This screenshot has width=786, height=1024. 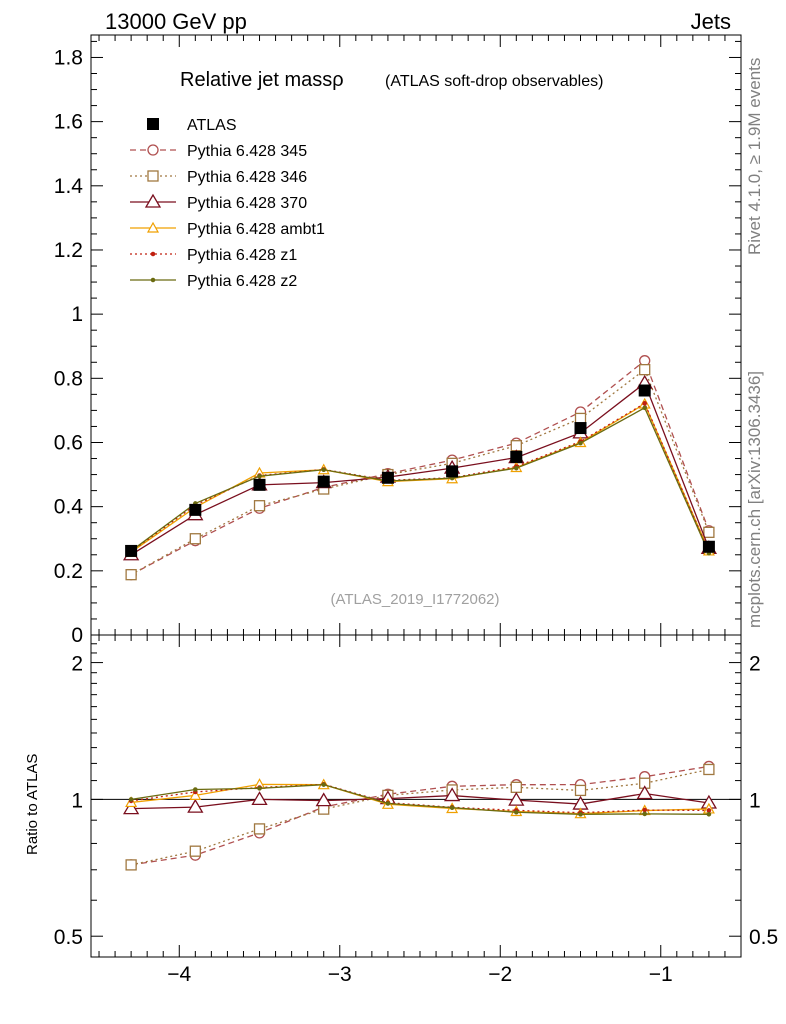 I want to click on point-pythia-6-428-z1, so click(x=645, y=403).